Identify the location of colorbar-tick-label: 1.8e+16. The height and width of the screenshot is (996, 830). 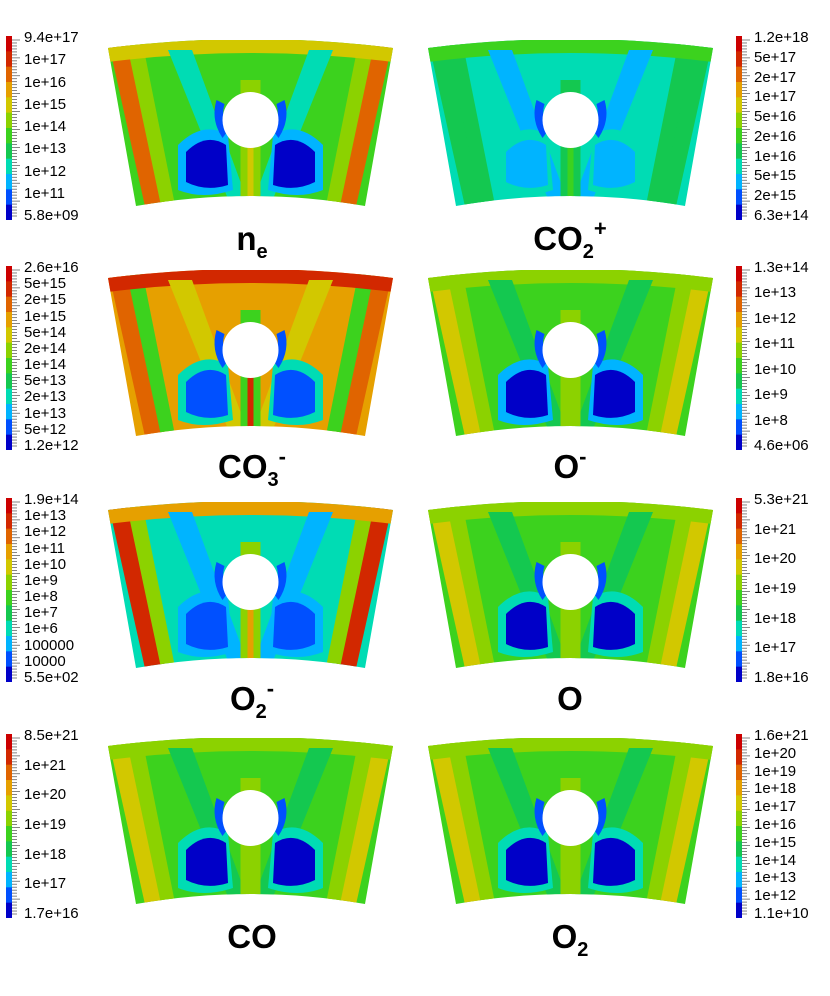
(781, 677).